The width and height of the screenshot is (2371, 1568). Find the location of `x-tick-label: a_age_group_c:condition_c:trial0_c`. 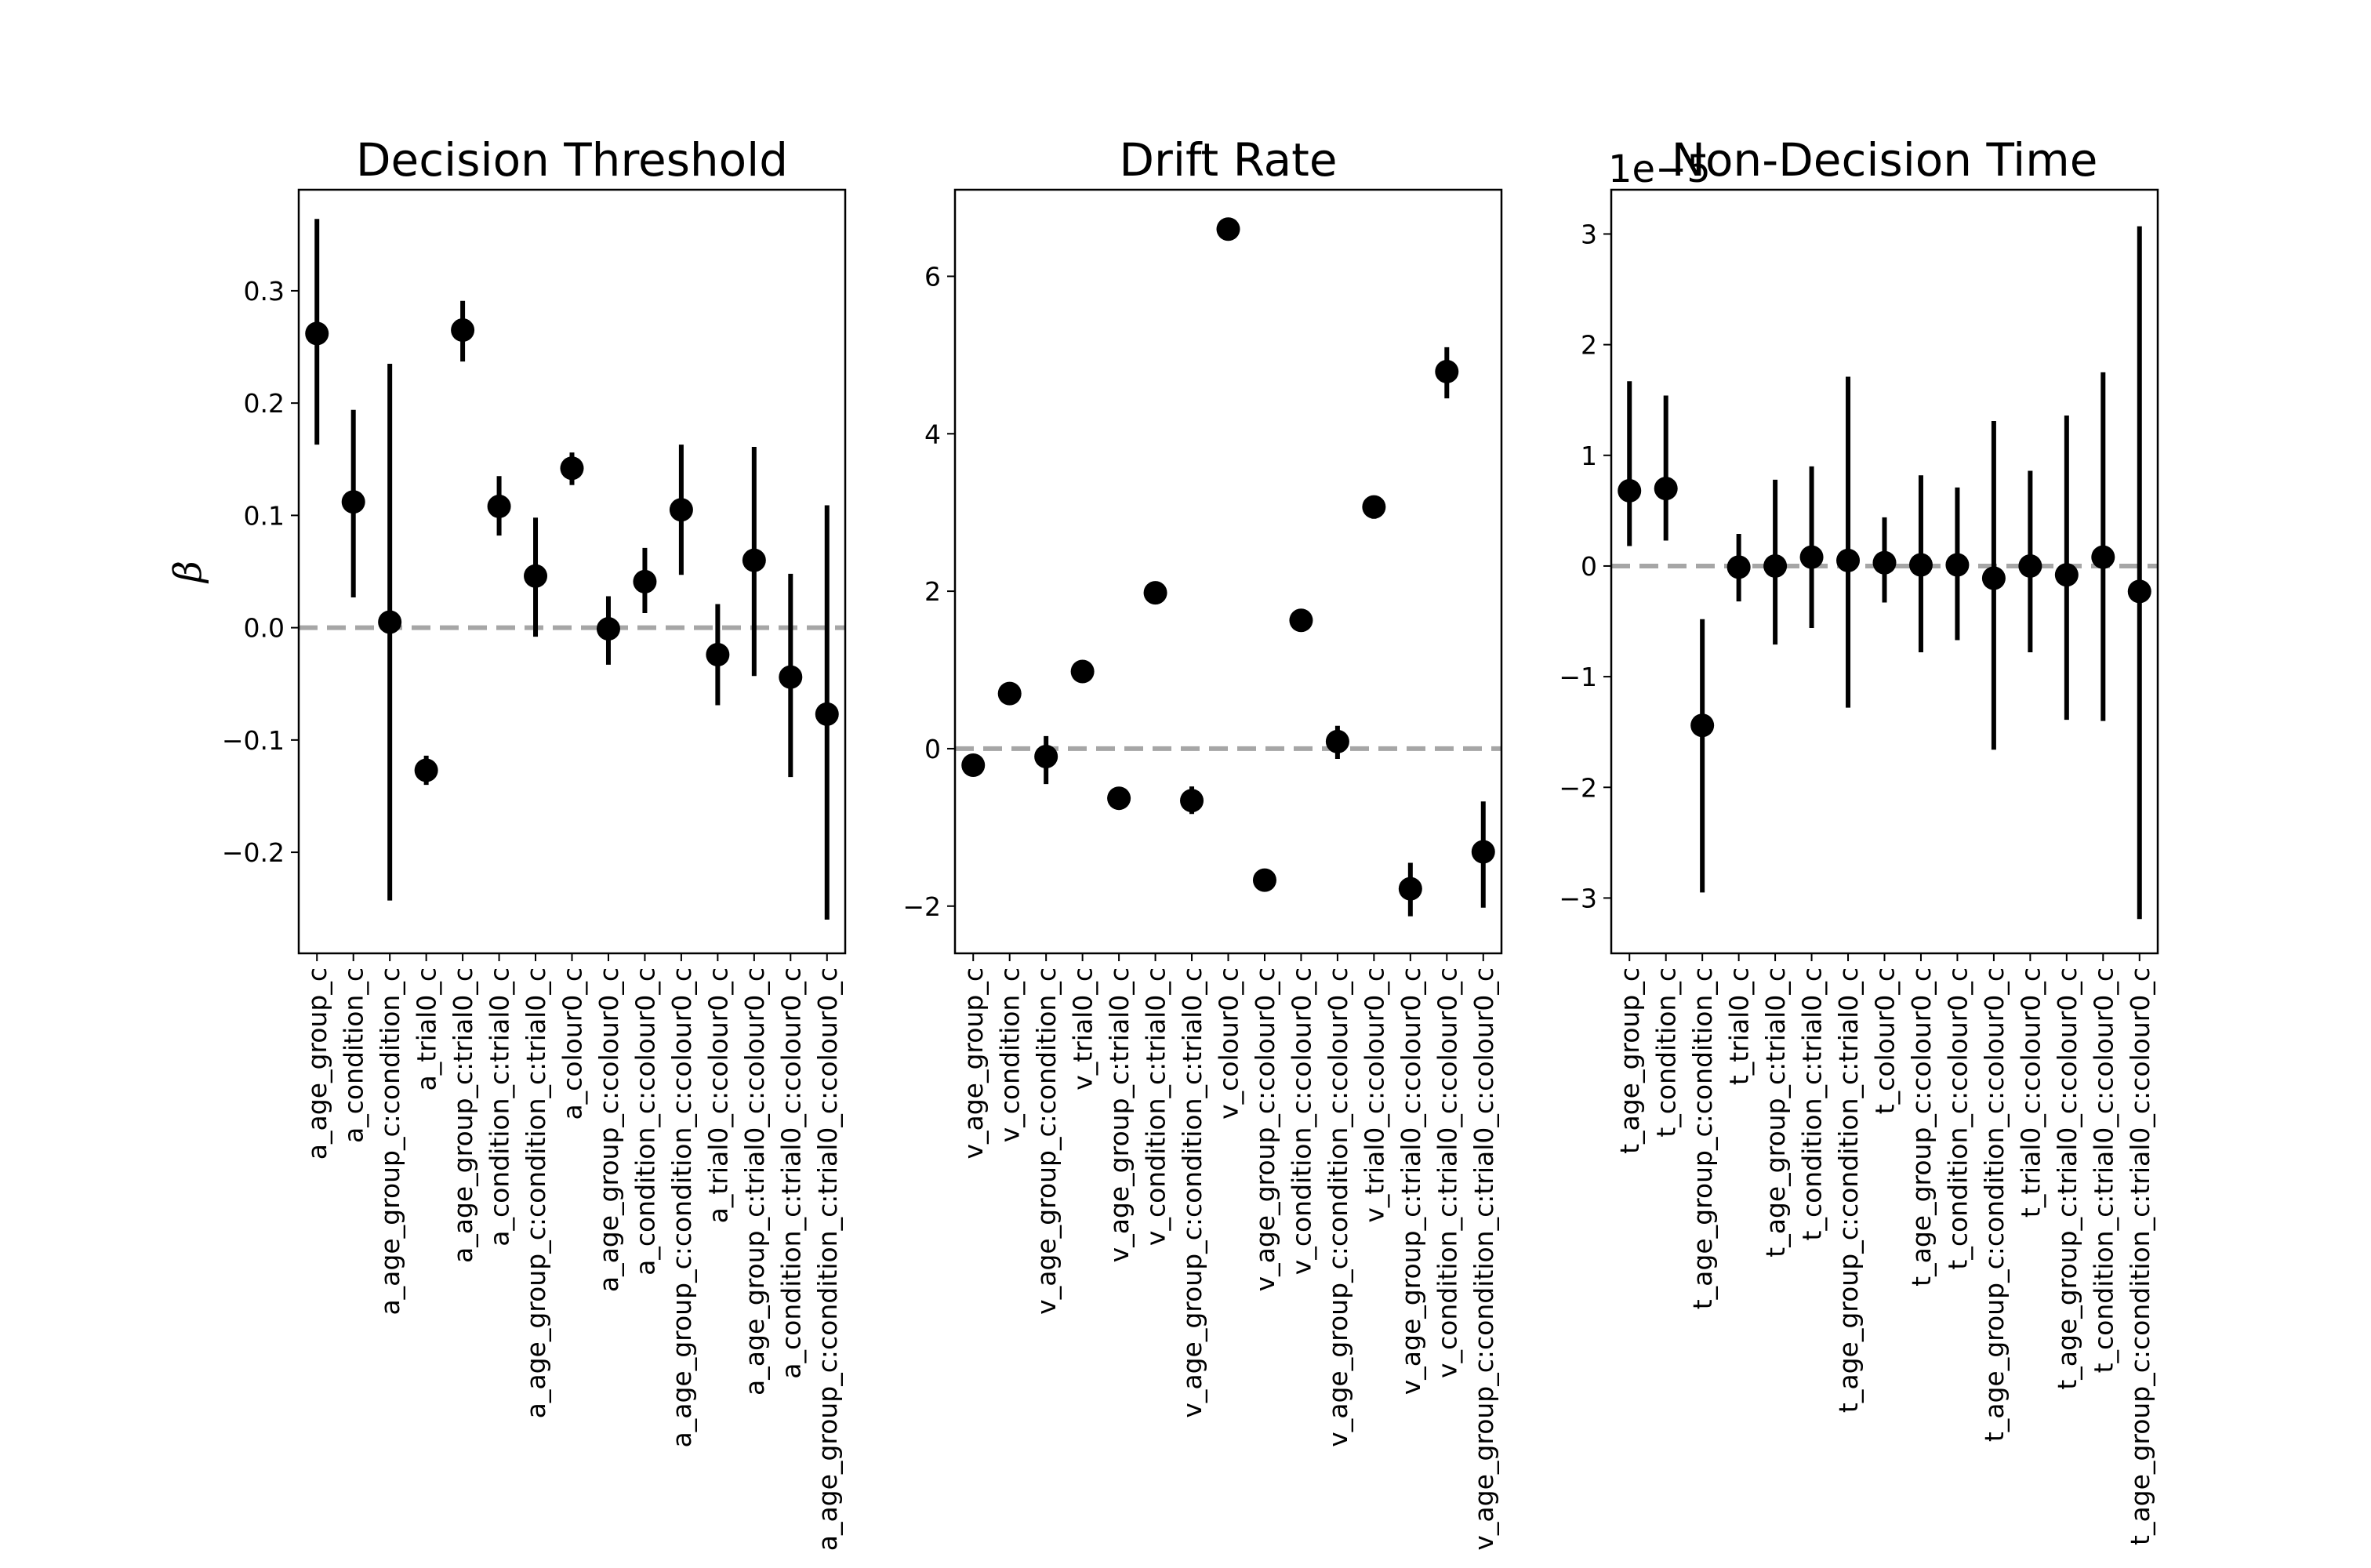

x-tick-label: a_age_group_c:condition_c:trial0_c is located at coordinates (536, 1192).